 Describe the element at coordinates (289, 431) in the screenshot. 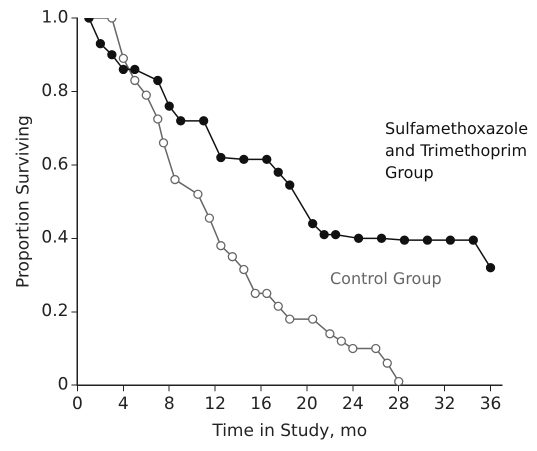

I see `x-axis-title: Time in Study, mo` at that location.